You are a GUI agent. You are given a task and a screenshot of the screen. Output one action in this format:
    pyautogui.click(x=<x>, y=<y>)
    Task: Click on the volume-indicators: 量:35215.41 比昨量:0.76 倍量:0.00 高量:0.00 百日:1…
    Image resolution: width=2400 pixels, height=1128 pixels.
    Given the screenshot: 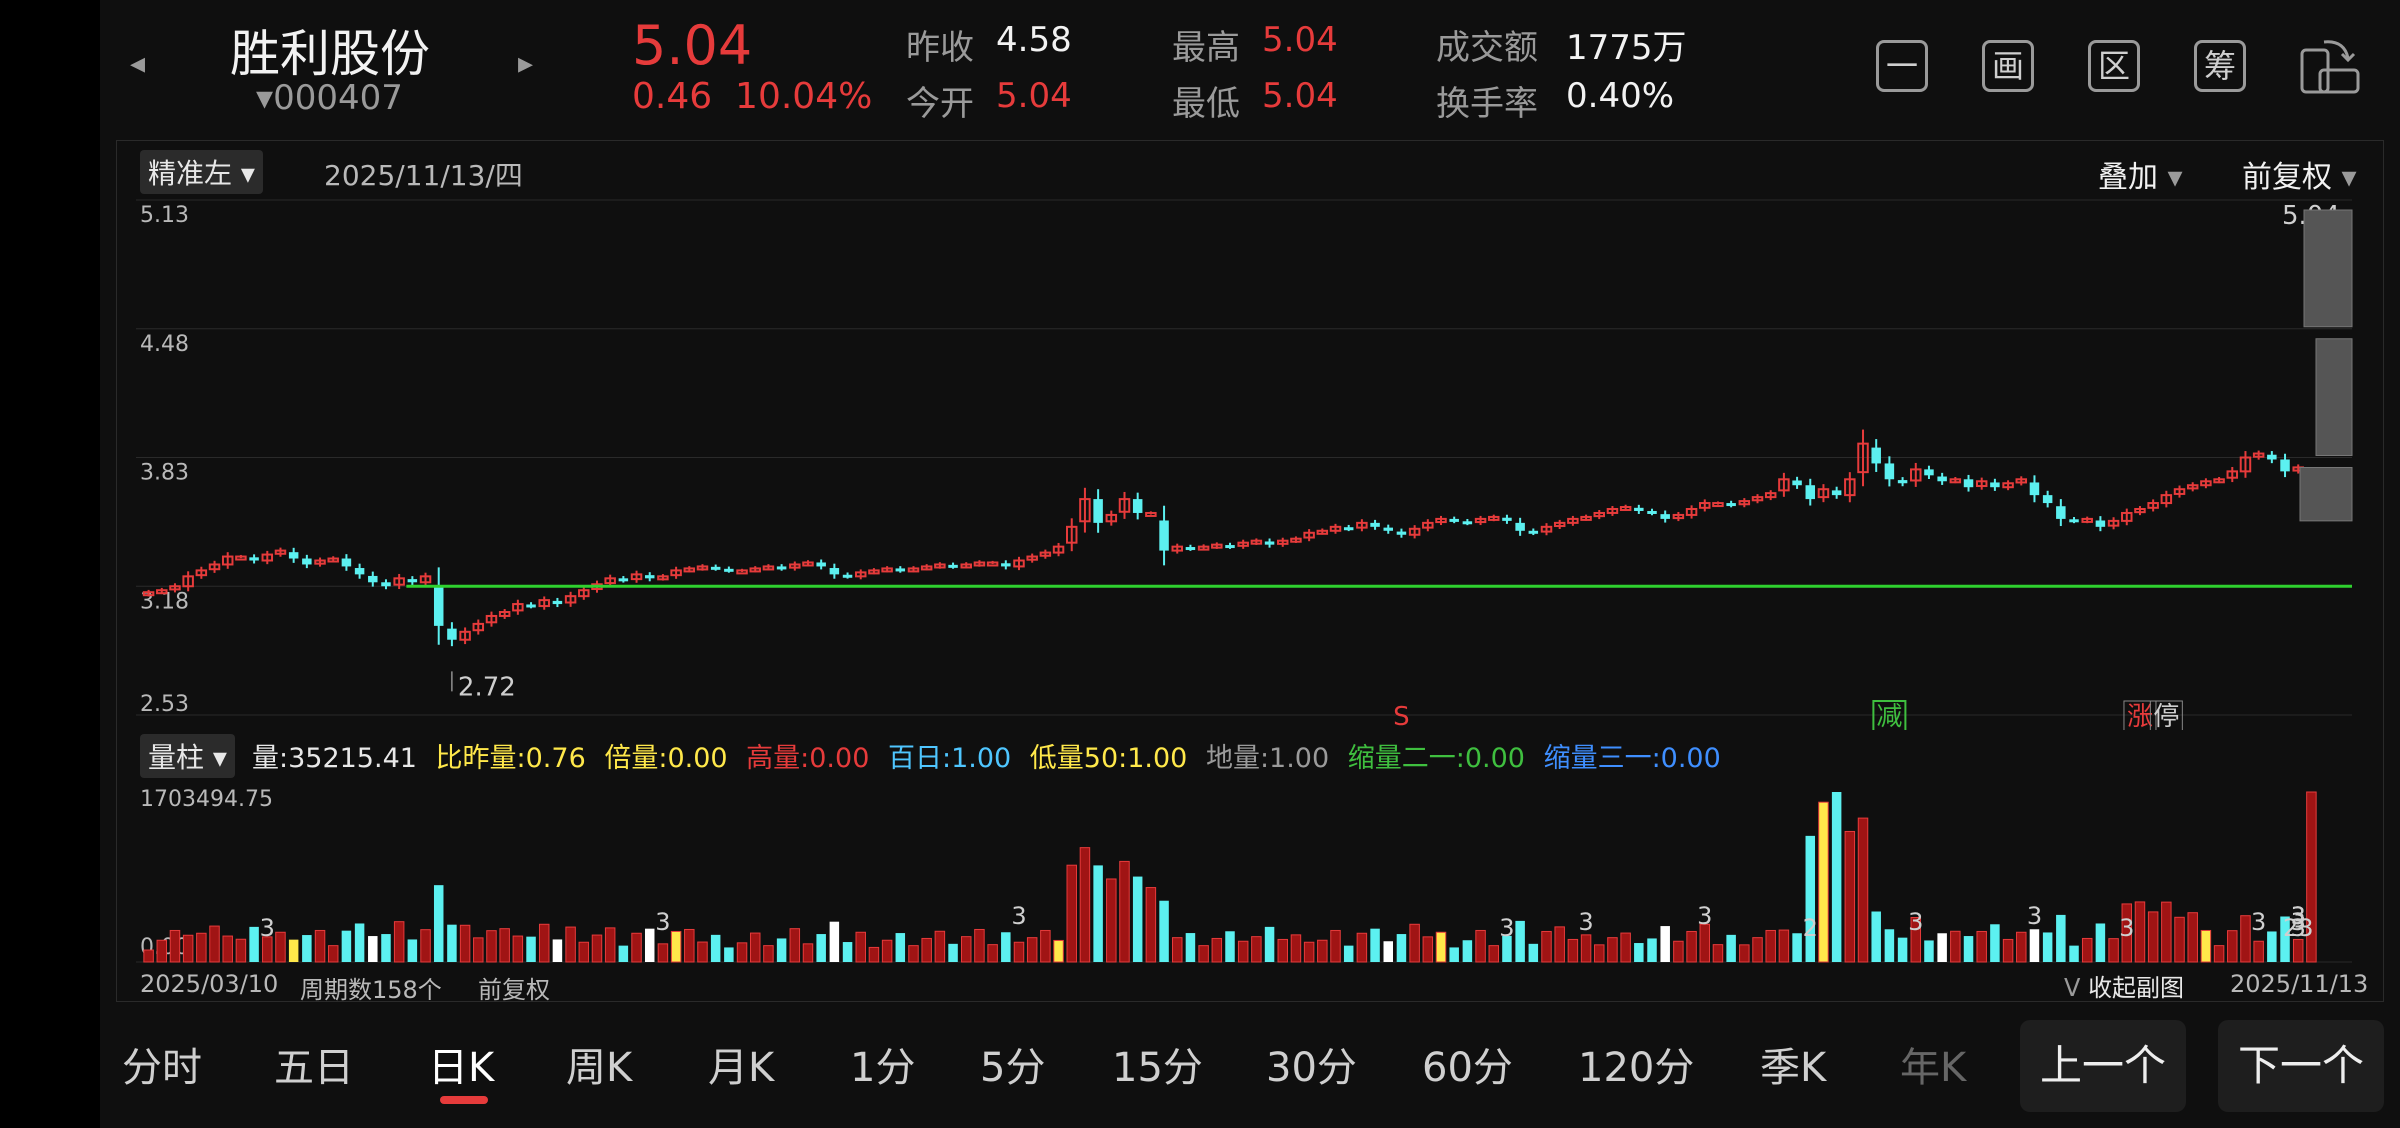 What is the action you would take?
    pyautogui.click(x=986, y=755)
    